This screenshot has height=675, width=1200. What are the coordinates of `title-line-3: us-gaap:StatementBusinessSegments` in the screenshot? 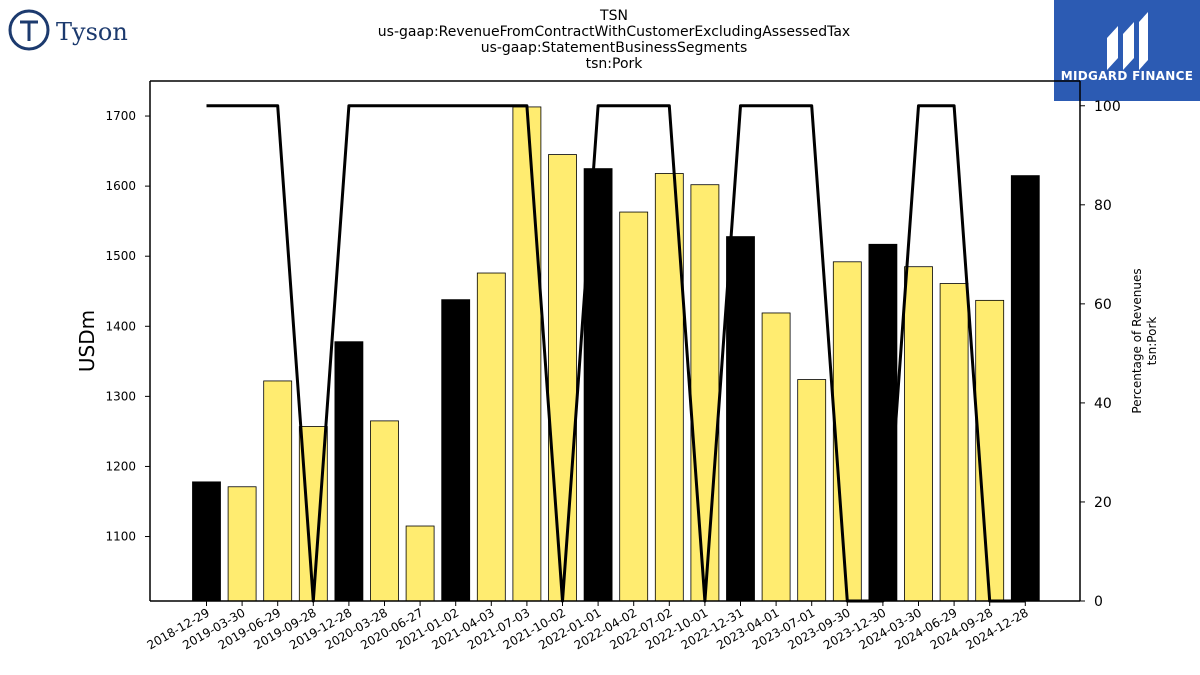 It's located at (614, 48).